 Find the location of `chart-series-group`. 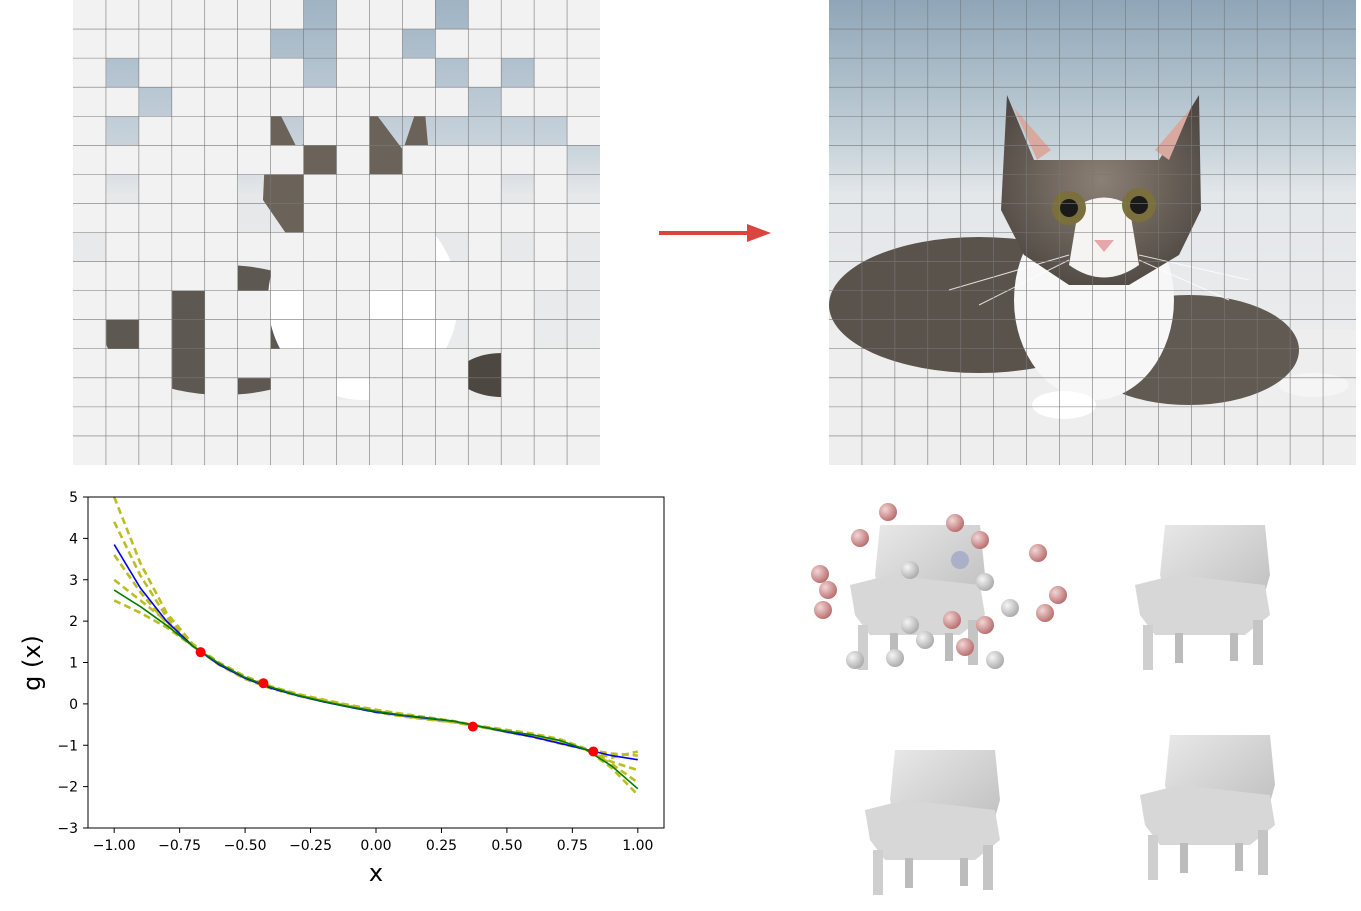

chart-series-group is located at coordinates (375, 646).